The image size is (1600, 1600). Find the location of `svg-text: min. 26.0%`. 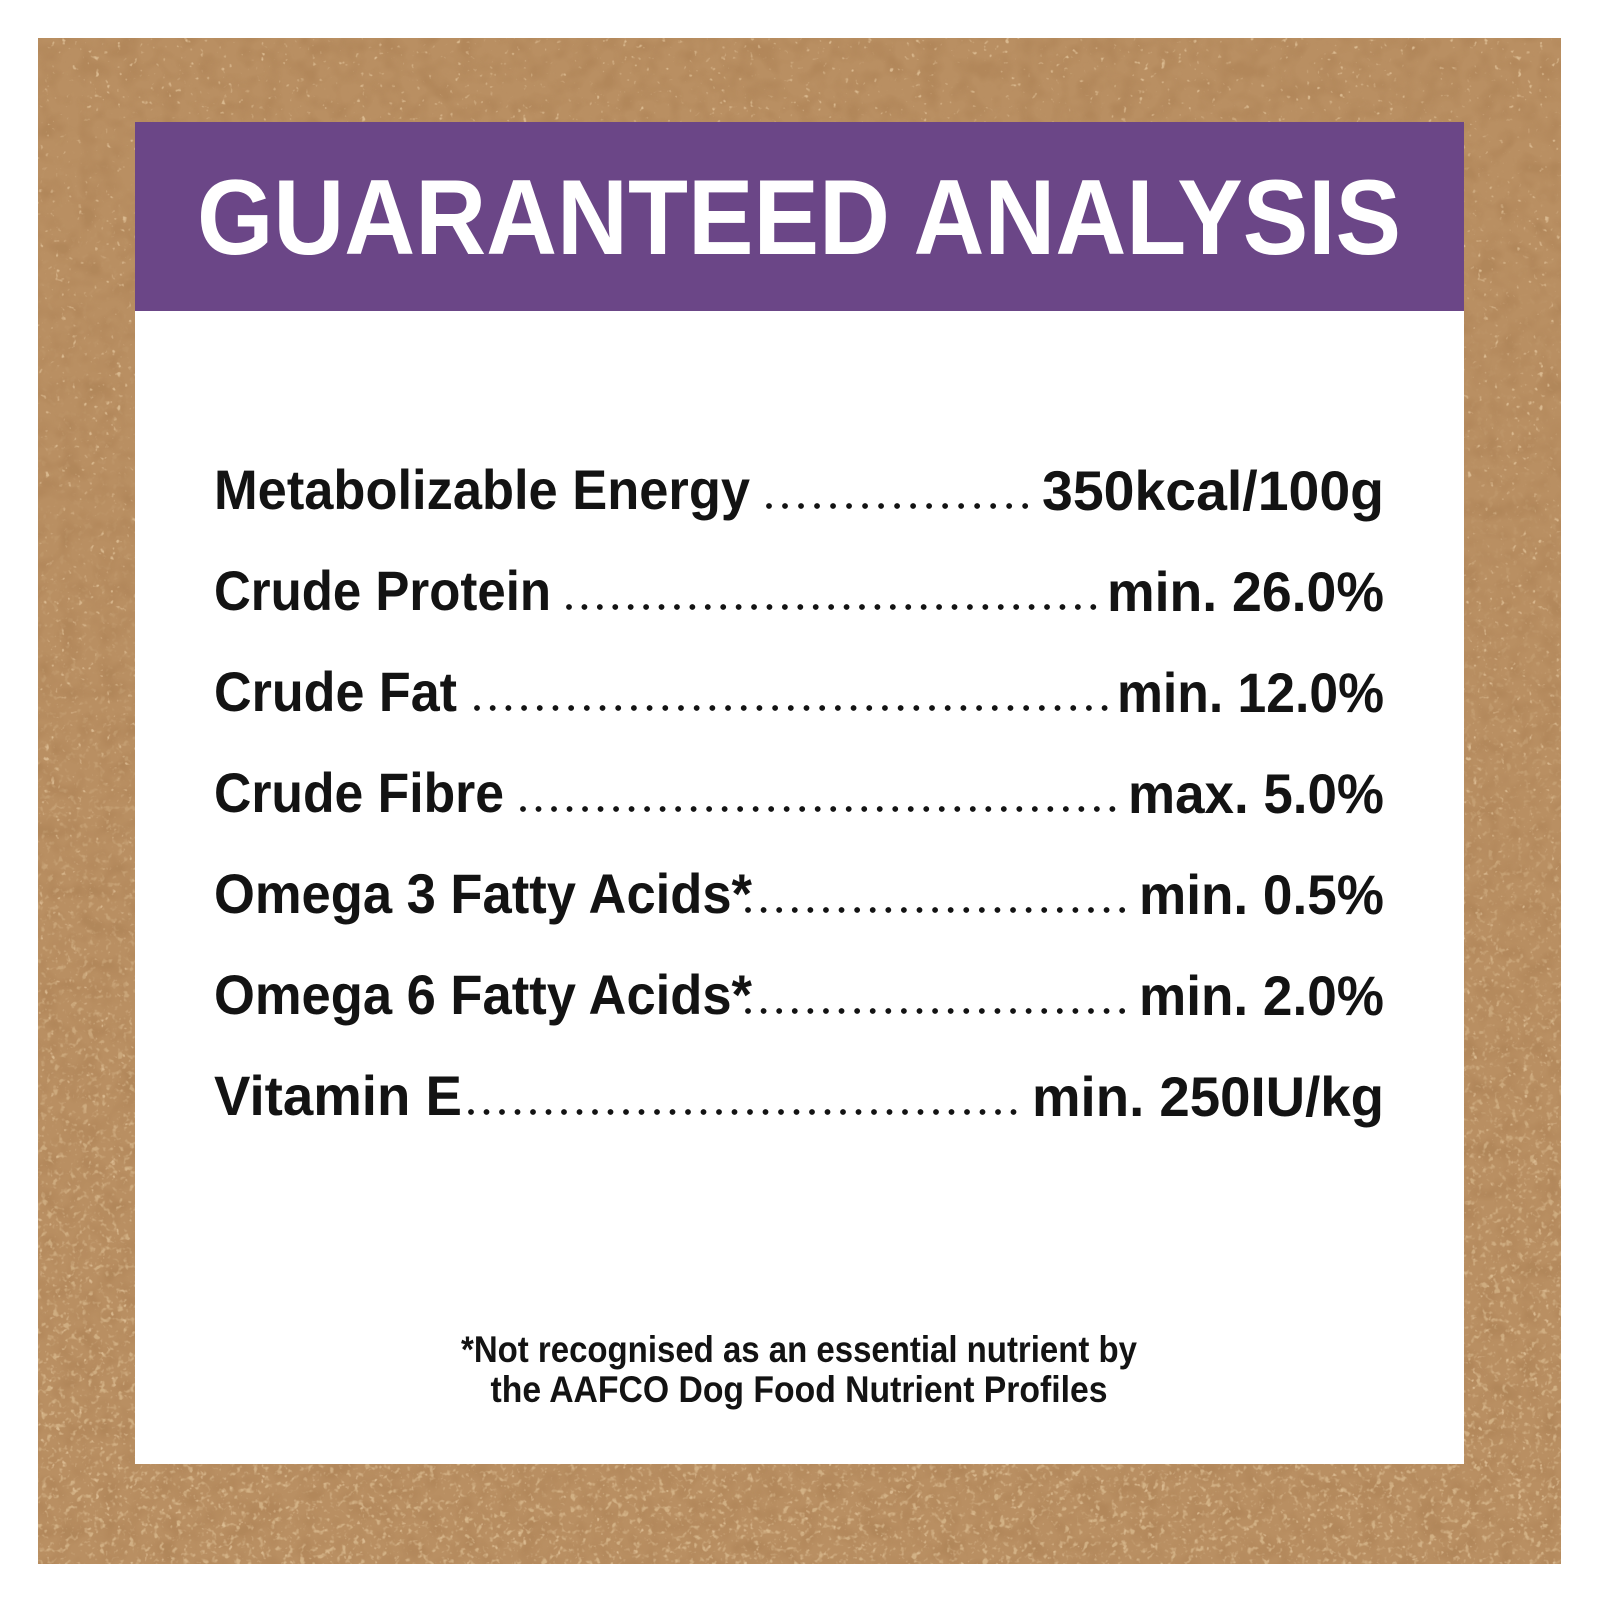

svg-text: min. 26.0% is located at coordinates (1245, 591).